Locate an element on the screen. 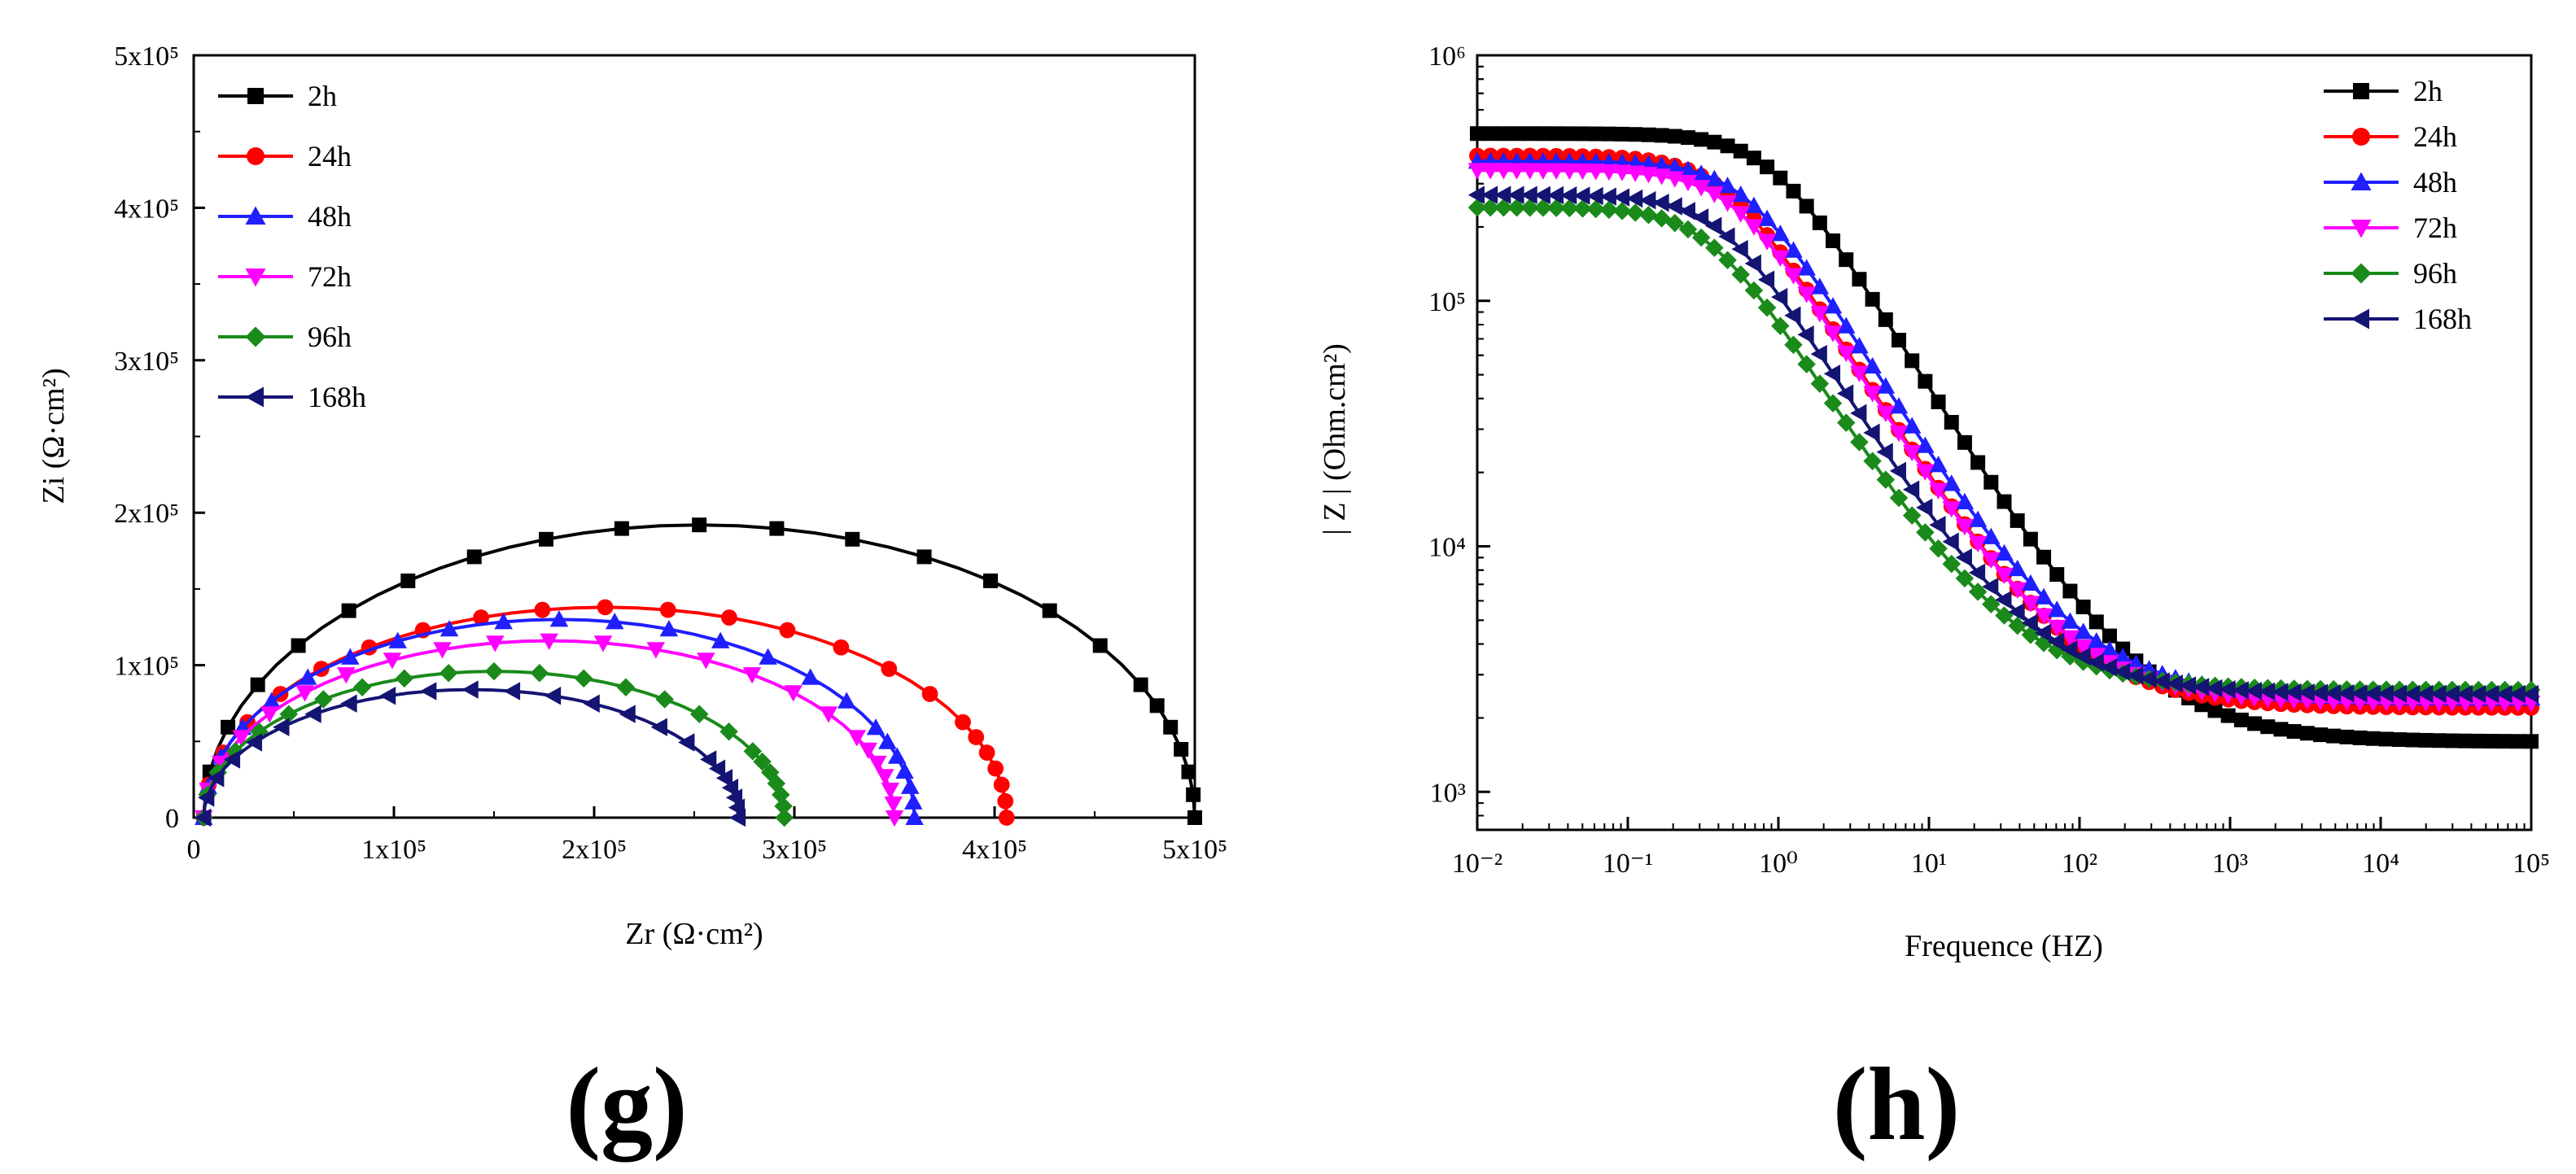 The height and width of the screenshot is (1174, 2576). nyquist-x-axis-label: Zr (Ω·cm²) is located at coordinates (694, 934).